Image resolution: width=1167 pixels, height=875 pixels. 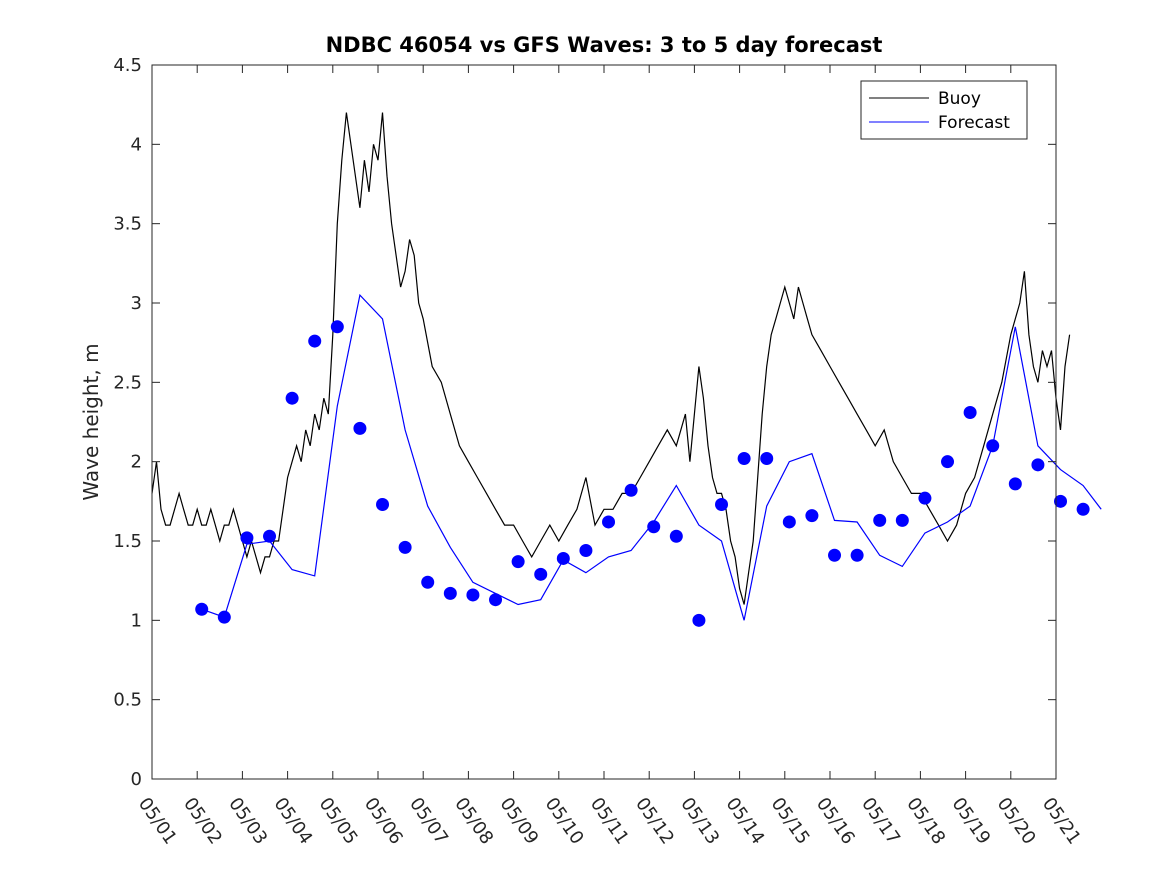 I want to click on y-tick-label: 1.5, so click(x=127, y=541).